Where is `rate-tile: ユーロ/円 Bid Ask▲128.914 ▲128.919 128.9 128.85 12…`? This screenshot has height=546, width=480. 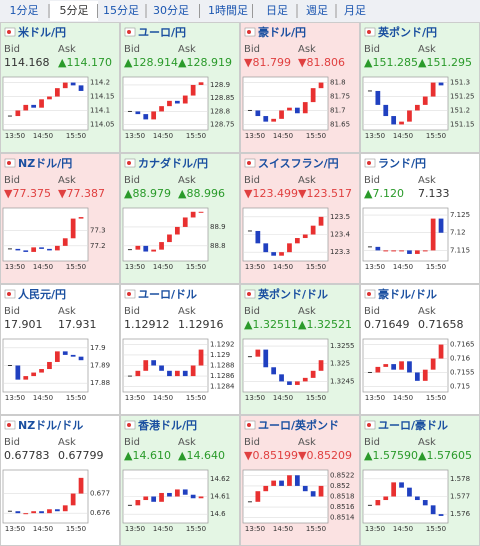 rate-tile: ユーロ/円 Bid Ask▲128.914 ▲128.919 128.9 128.85 12… is located at coordinates (180, 87).